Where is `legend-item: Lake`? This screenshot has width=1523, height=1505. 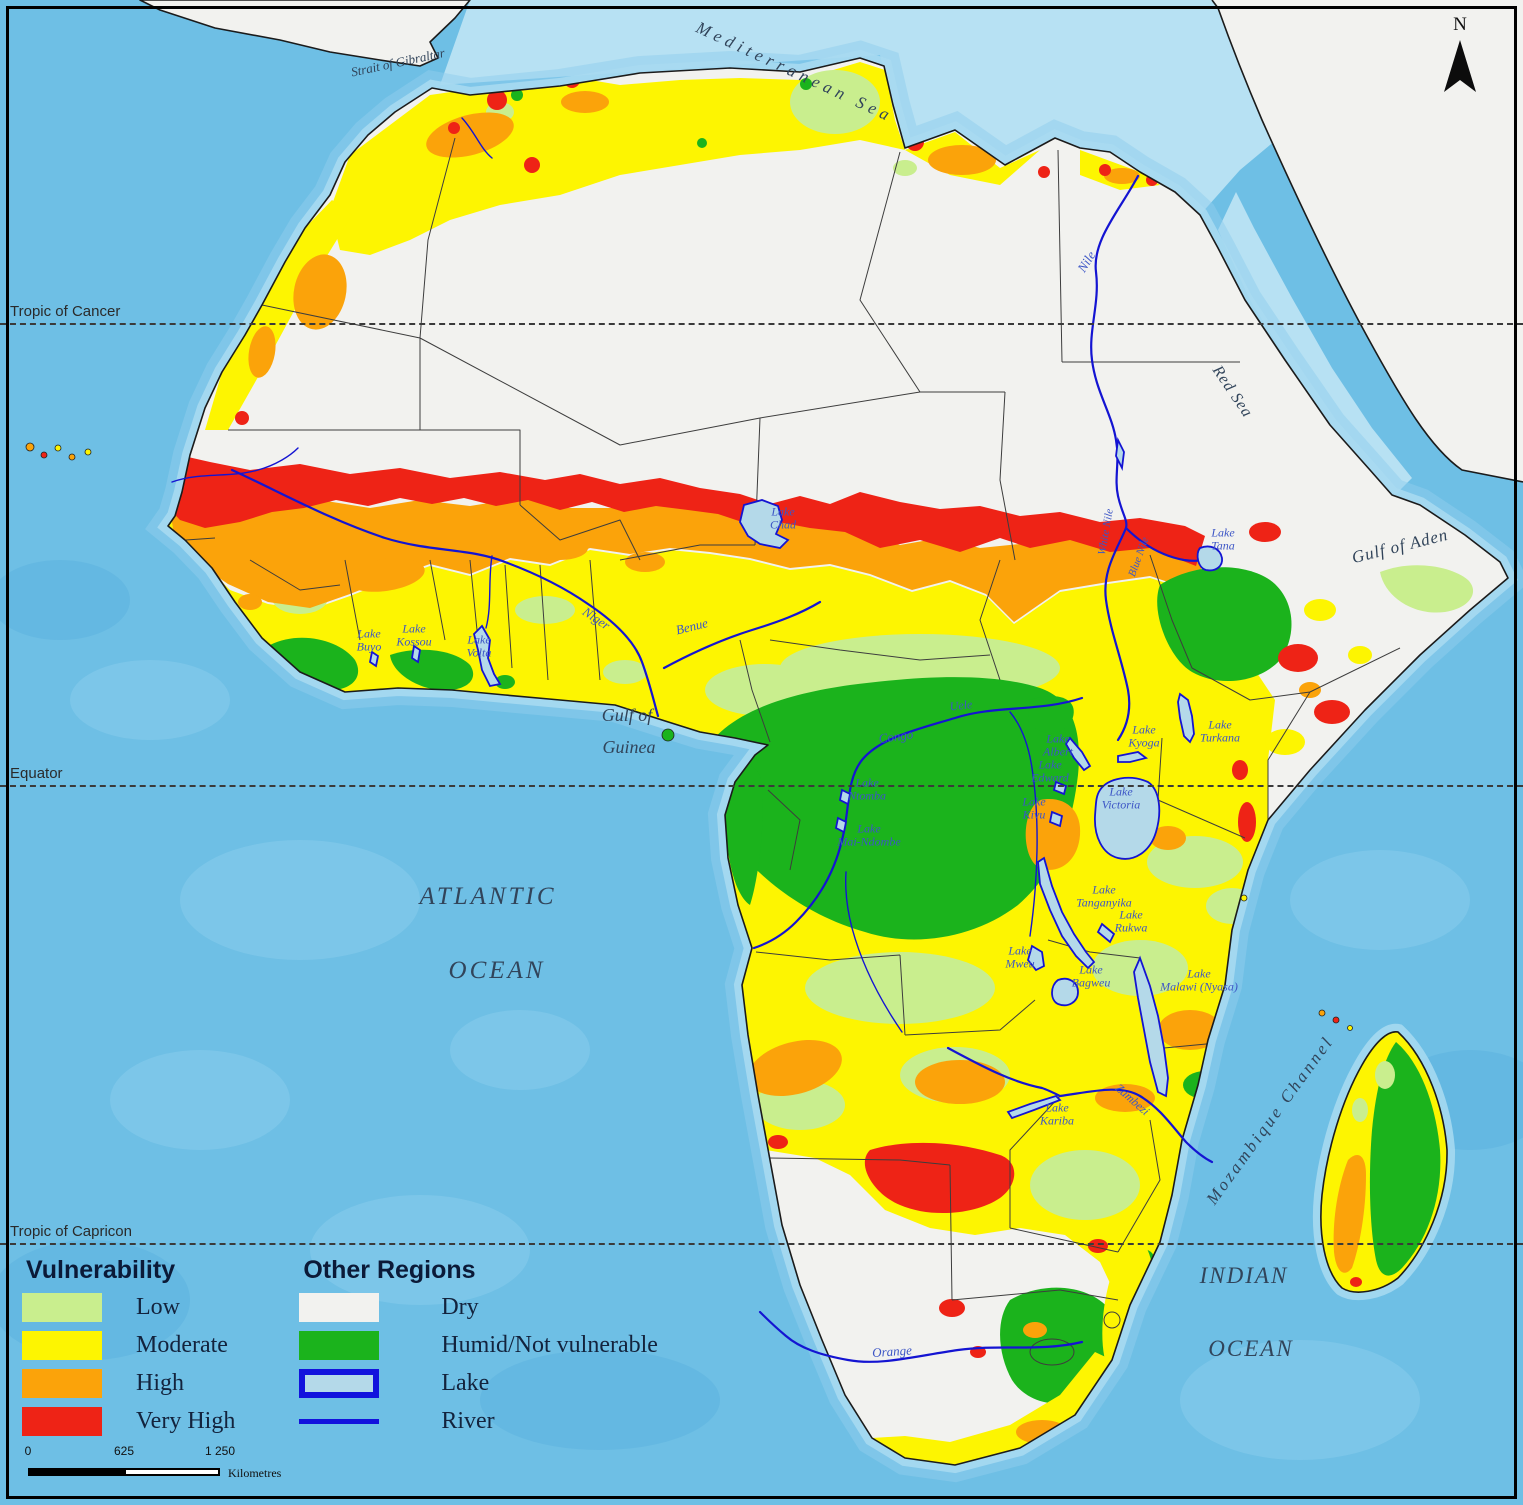
legend-item: Lake is located at coordinates (478, 1383).